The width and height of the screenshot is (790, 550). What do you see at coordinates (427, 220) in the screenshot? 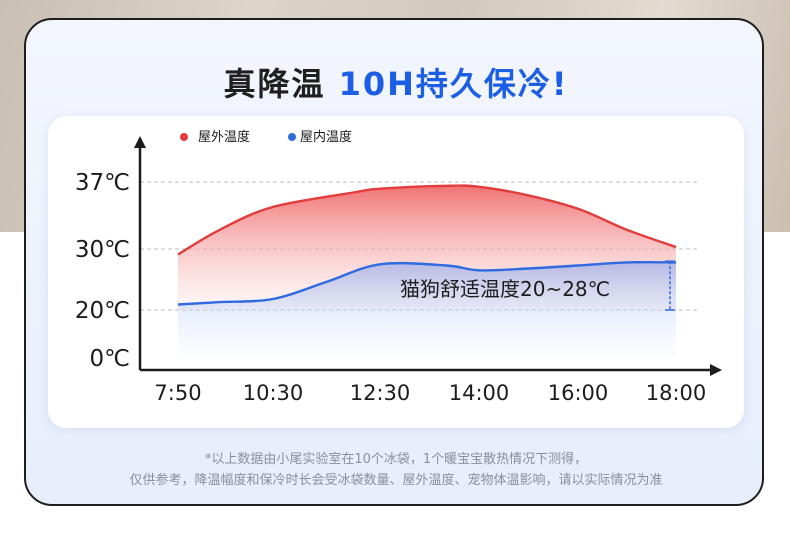
I see `outdoor-line` at bounding box center [427, 220].